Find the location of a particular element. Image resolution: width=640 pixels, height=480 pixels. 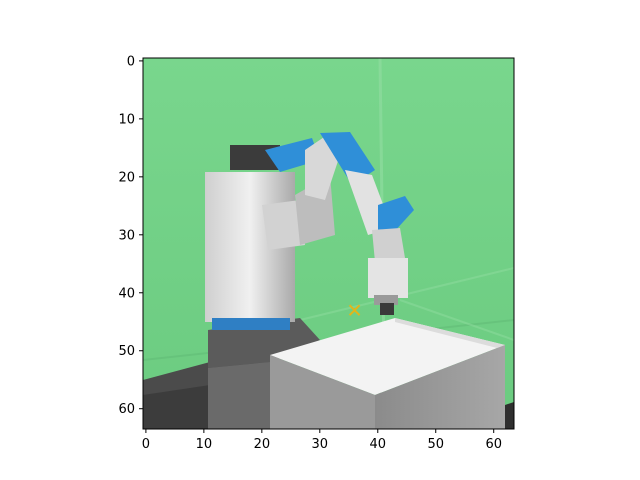

x-tick-label: 50 is located at coordinates (435, 444).